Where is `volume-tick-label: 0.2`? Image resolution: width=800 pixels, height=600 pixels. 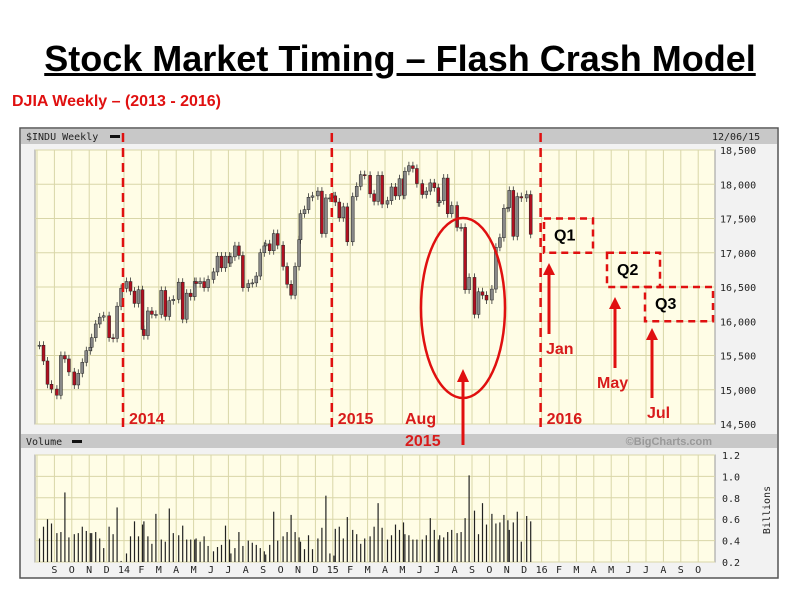 volume-tick-label: 0.2 is located at coordinates (731, 563).